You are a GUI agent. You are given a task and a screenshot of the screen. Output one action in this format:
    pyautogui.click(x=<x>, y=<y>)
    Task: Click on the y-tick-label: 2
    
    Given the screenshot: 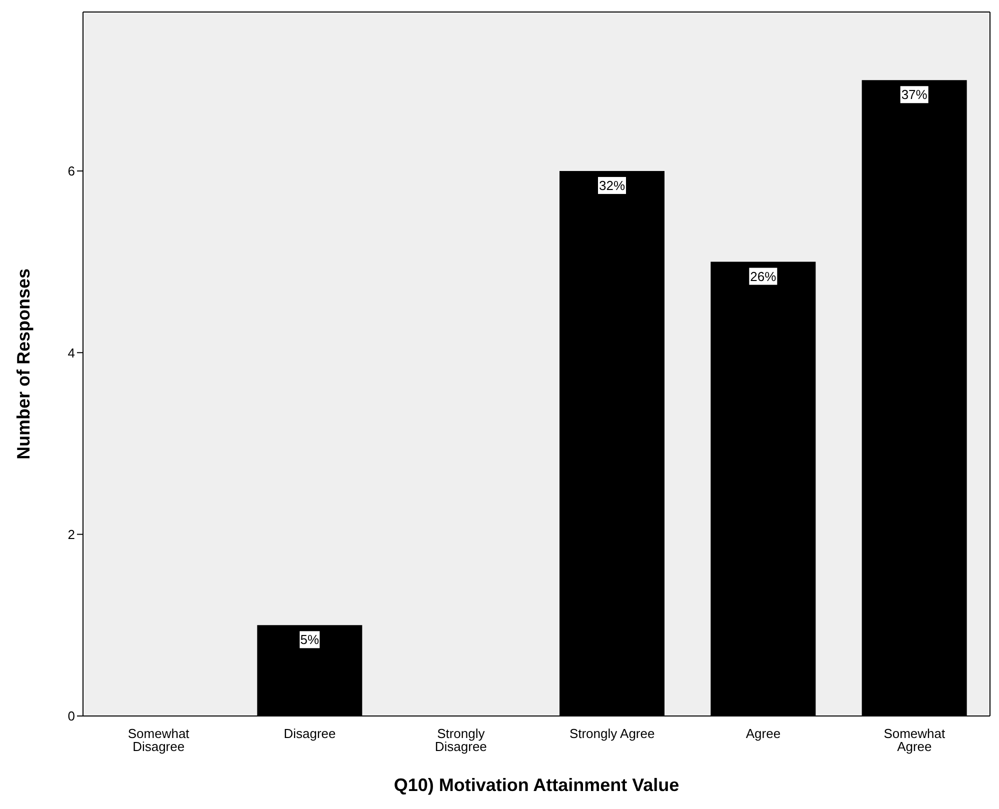 What is the action you would take?
    pyautogui.click(x=71, y=534)
    